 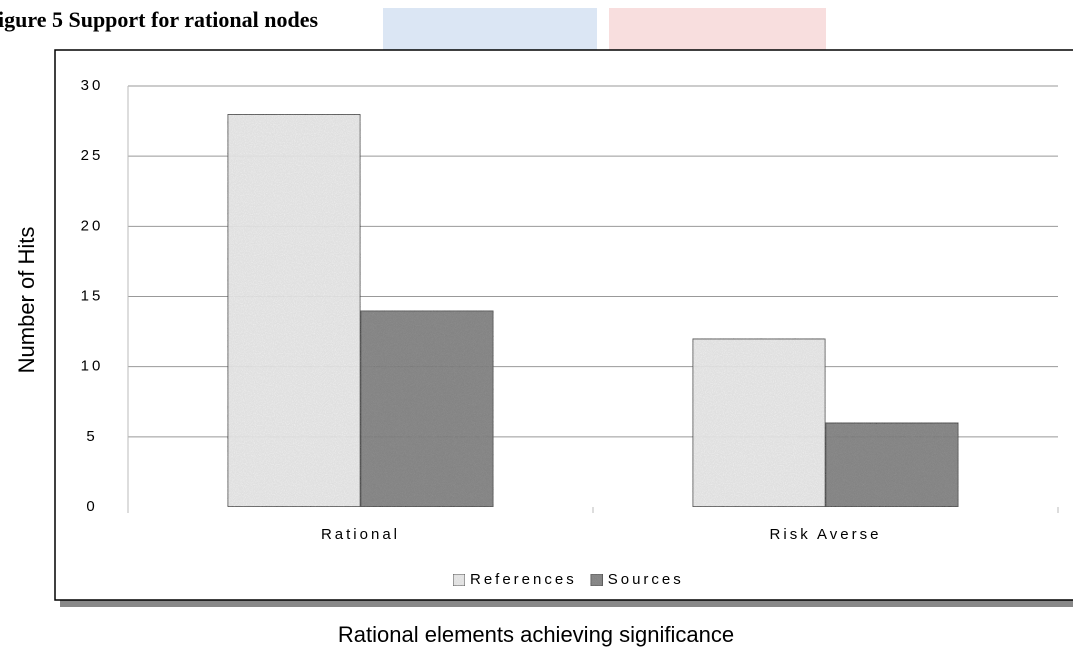 I want to click on y-tick-label: 30, so click(x=92, y=85).